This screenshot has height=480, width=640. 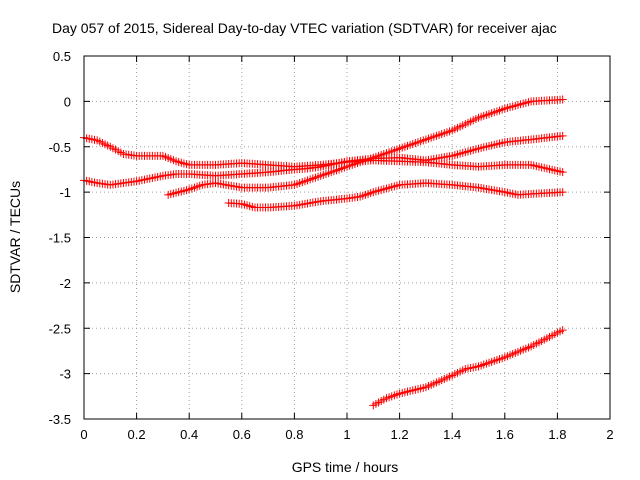 What do you see at coordinates (15, 237) in the screenshot?
I see `y-axis-label: SDTVAR / TECUs` at bounding box center [15, 237].